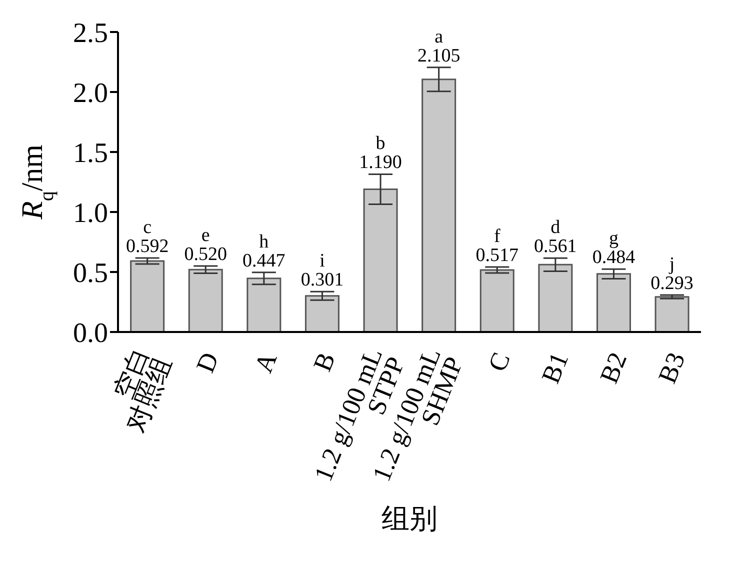 This screenshot has height=566, width=729. What do you see at coordinates (90, 213) in the screenshot?
I see `y-tick-label: 1.0` at bounding box center [90, 213].